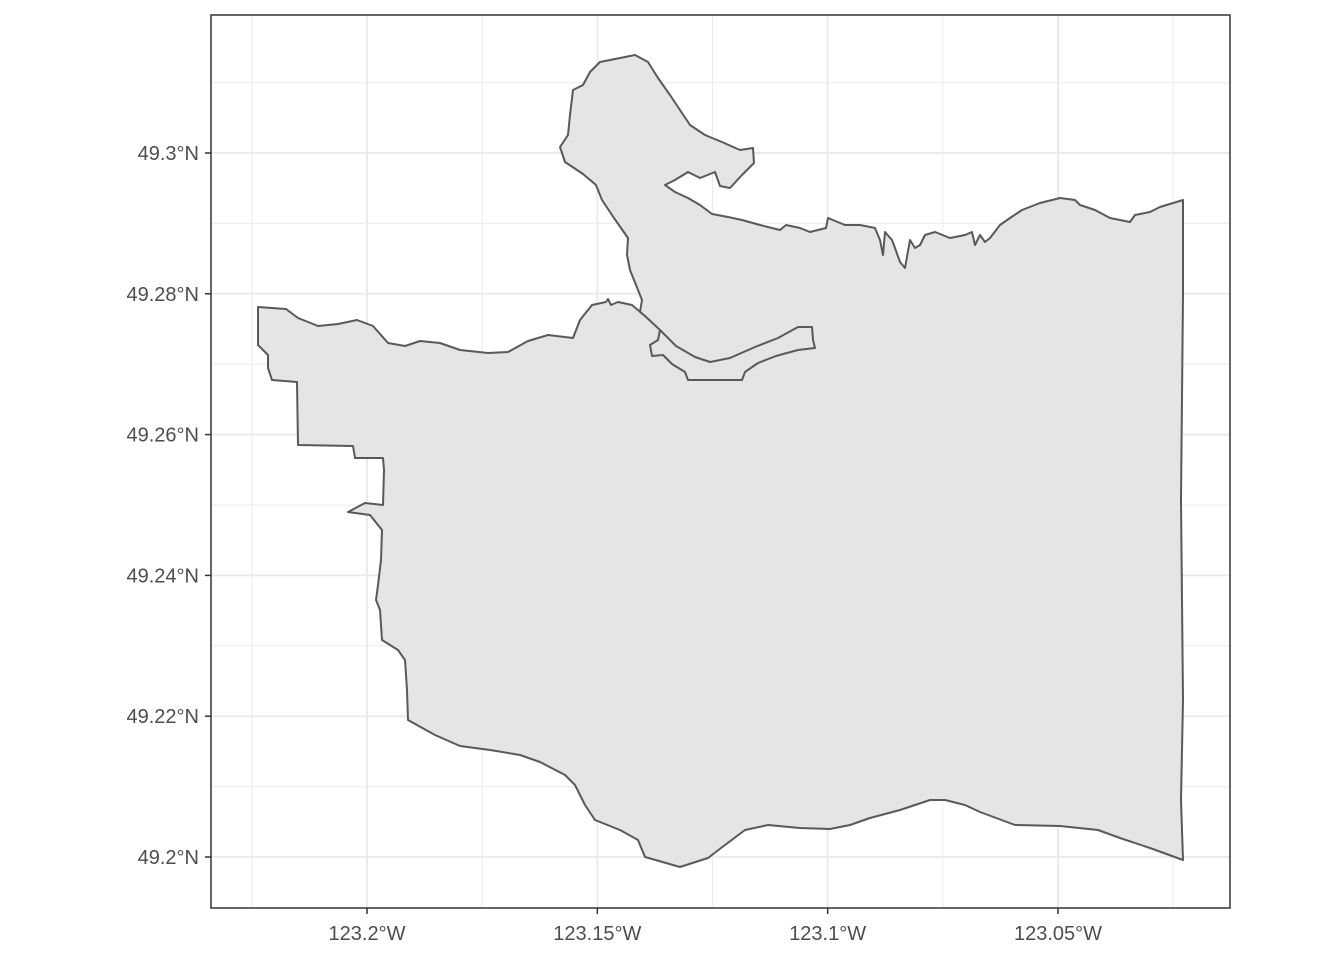 This screenshot has width=1344, height=960. What do you see at coordinates (169, 506) in the screenshot?
I see `y-axis: 49.2°N 49.22°N 49.24°N 49.26°N 49.28°N 49.3°N` at bounding box center [169, 506].